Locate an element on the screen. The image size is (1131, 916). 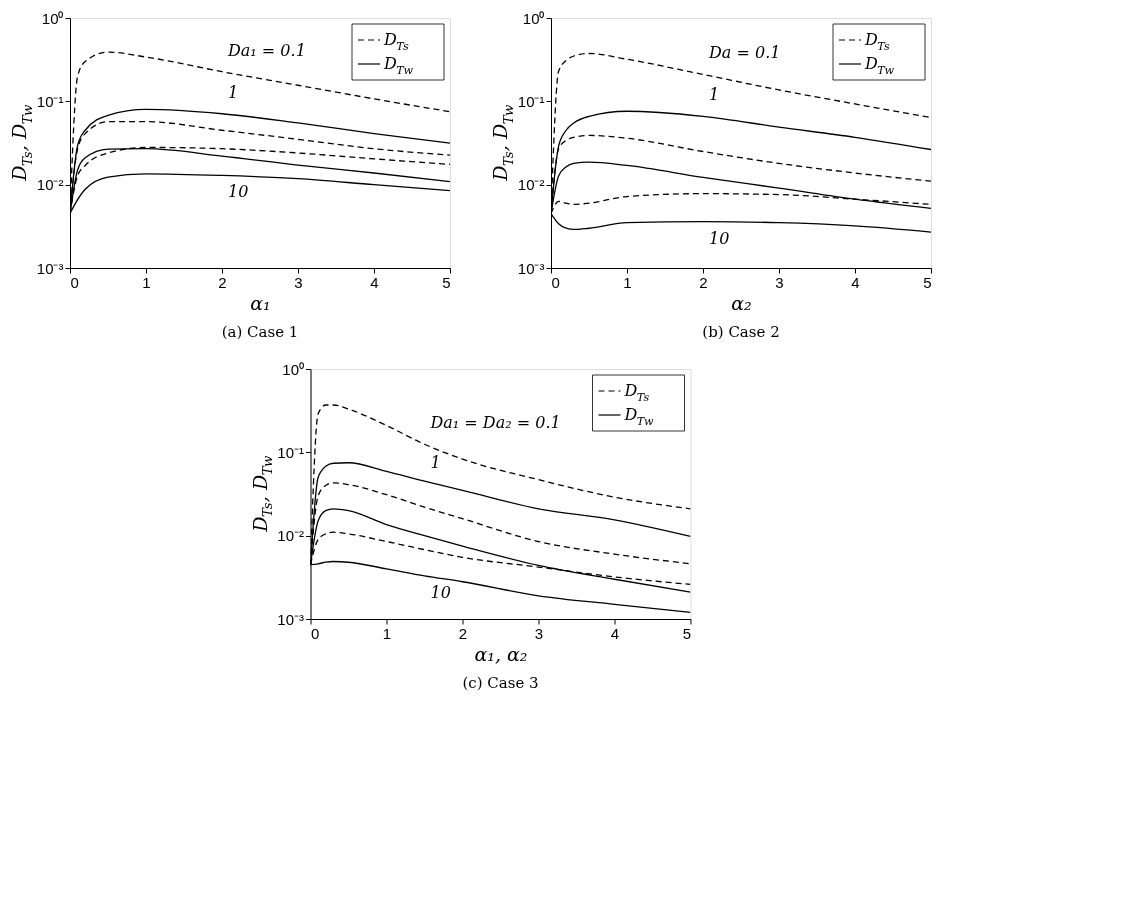
text: (a) Case 1 is located at coordinates (260, 332).